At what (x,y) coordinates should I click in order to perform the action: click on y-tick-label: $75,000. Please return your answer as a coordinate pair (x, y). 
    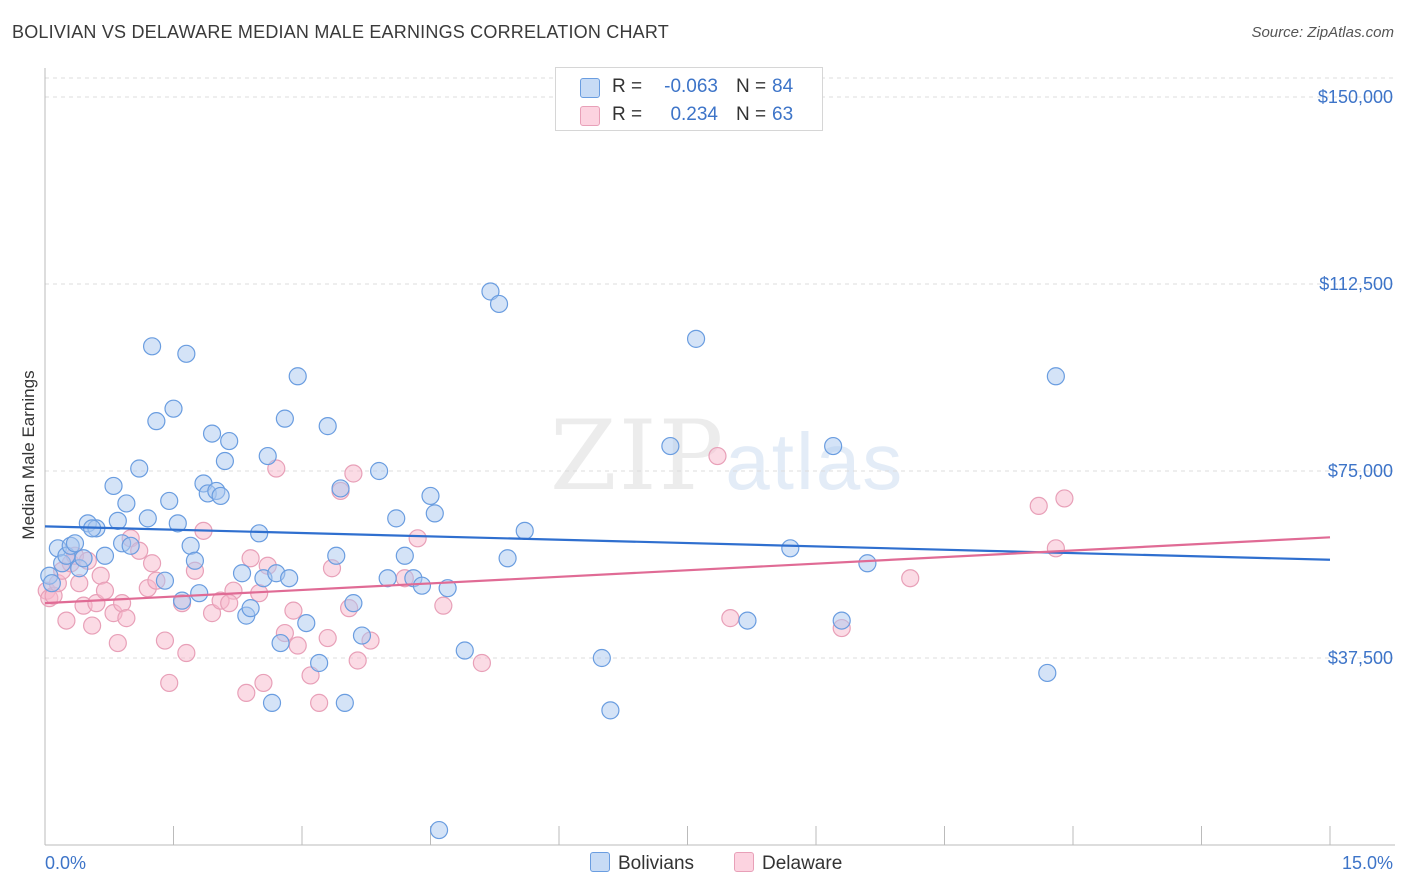
    Looking at the image, I should click on (1360, 471).